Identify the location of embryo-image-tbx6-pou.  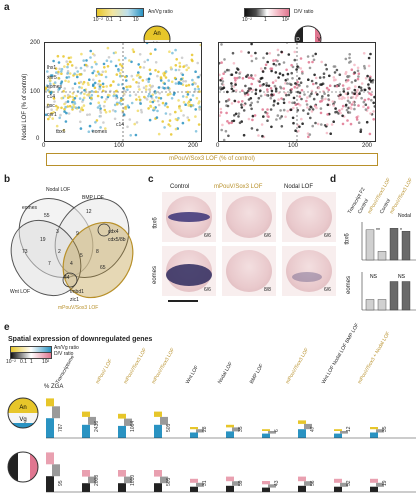
(249, 217).